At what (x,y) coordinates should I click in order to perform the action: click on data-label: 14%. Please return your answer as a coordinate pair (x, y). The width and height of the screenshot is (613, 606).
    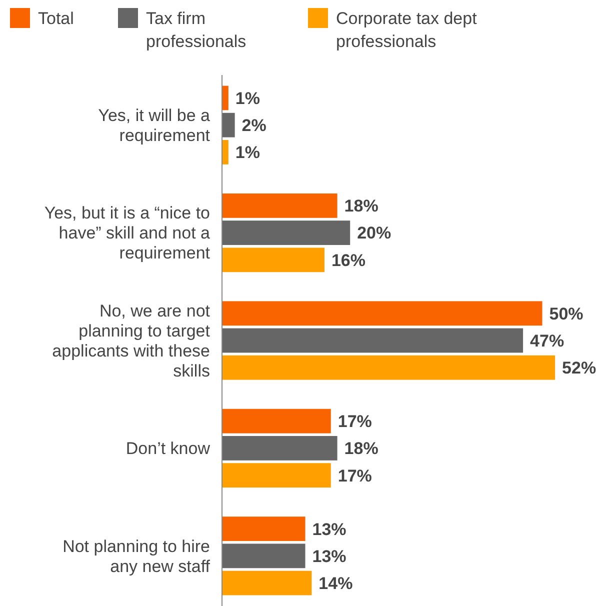
    Looking at the image, I should click on (335, 583).